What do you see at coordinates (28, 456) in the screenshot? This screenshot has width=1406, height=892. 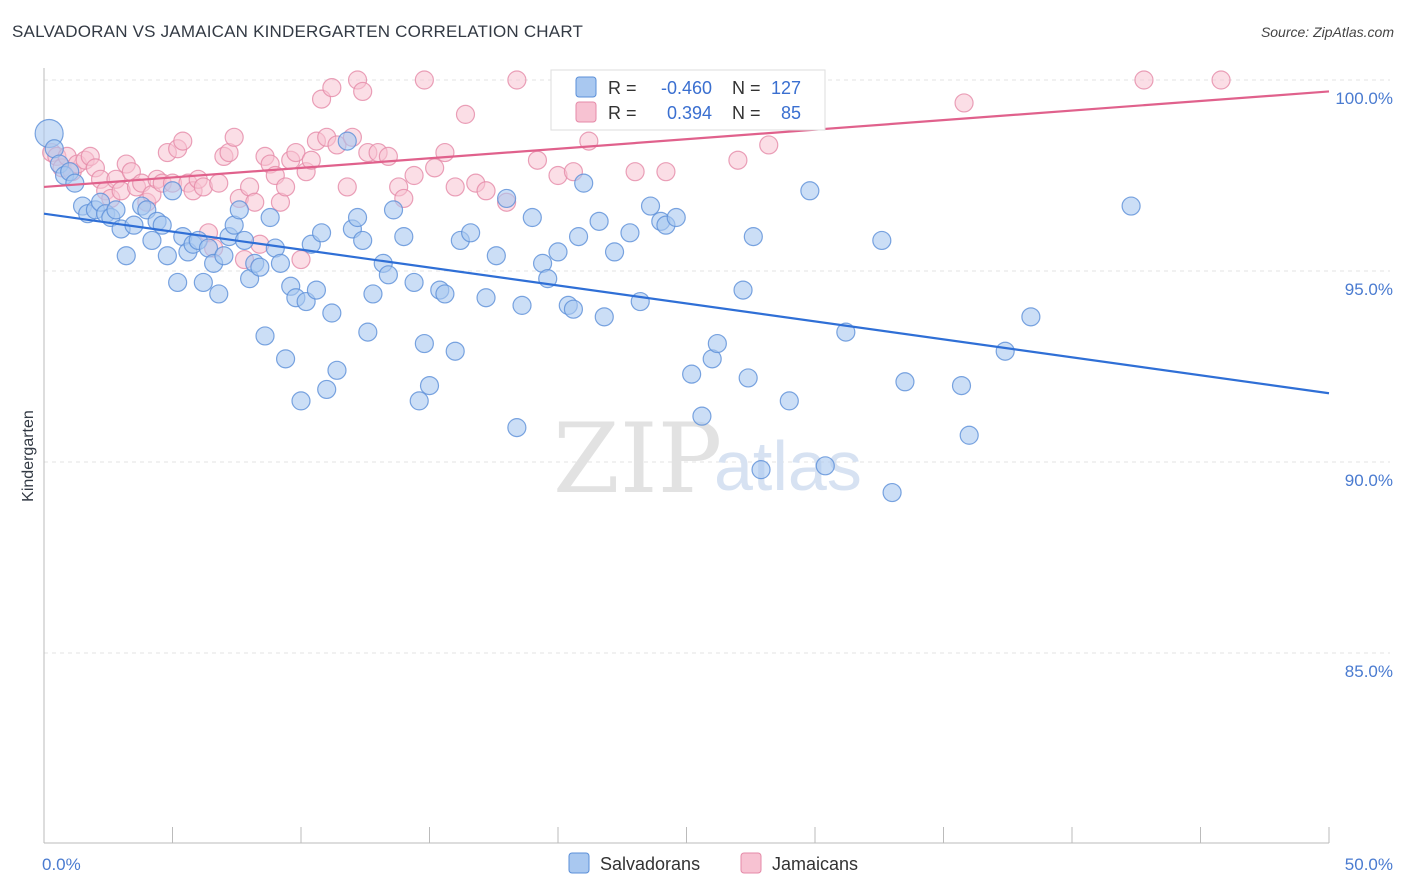 I see `y-axis-label: Kindergarten` at bounding box center [28, 456].